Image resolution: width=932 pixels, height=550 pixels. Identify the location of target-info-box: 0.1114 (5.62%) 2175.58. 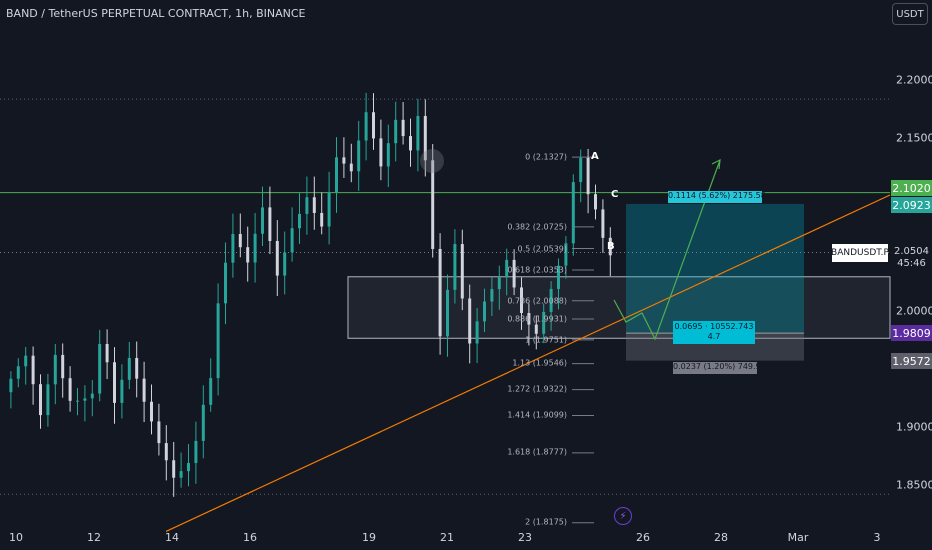
(717, 197).